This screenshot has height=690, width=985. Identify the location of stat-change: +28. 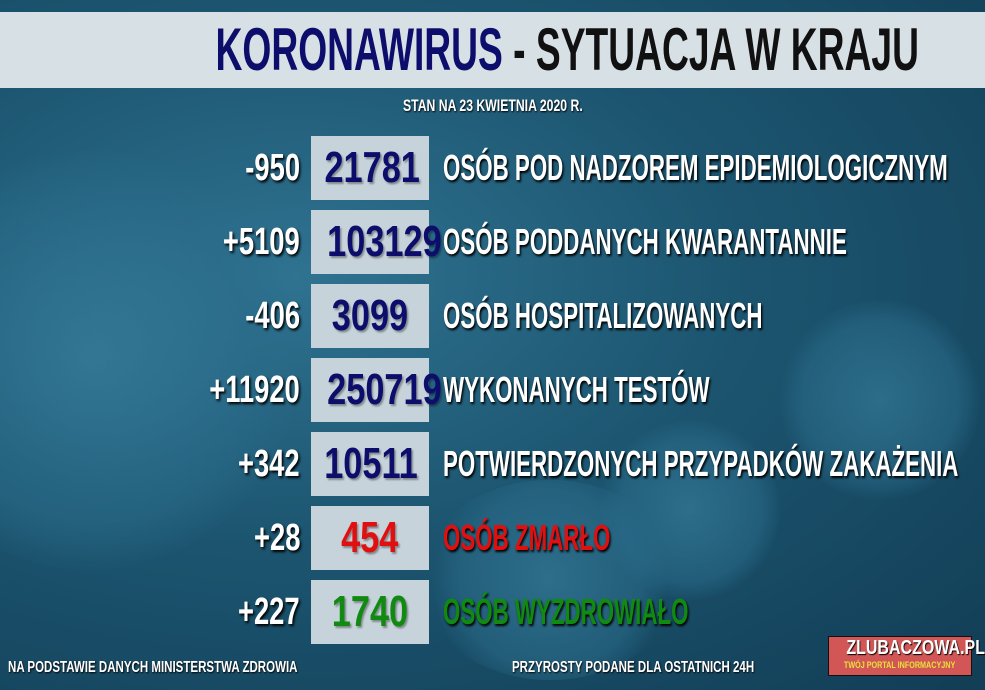
(268, 538).